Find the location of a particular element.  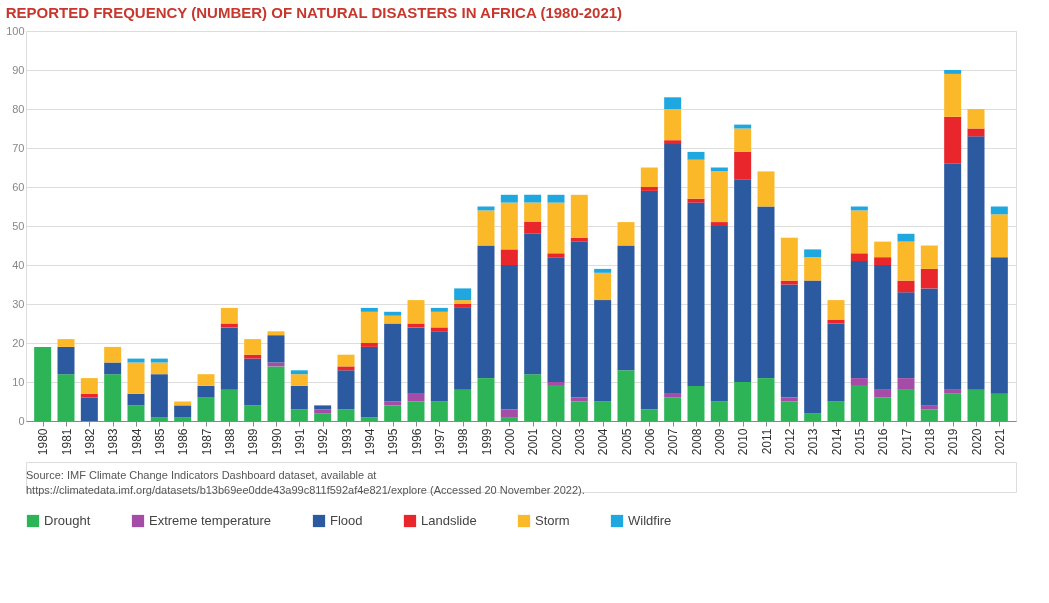

legend-label: Wildfire is located at coordinates (650, 520).